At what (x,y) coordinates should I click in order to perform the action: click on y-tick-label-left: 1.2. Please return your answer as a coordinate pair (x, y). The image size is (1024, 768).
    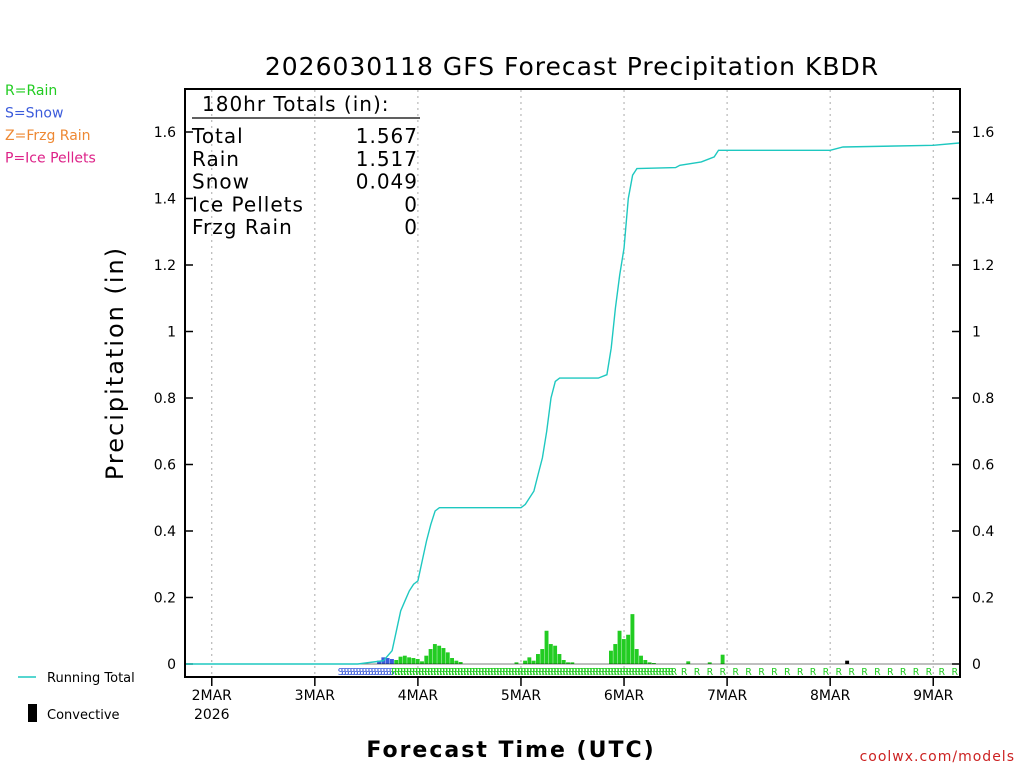
    Looking at the image, I should click on (165, 266).